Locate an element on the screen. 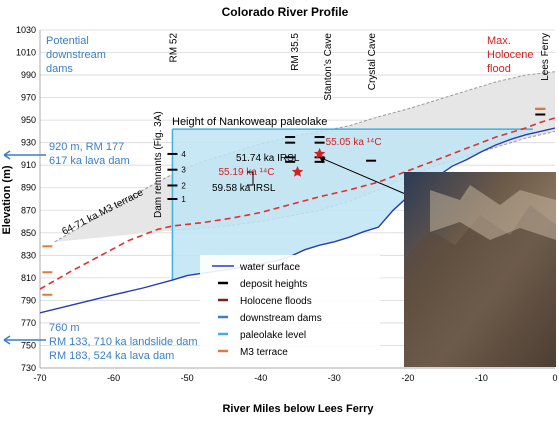 Image resolution: width=559 pixels, height=423 pixels. vertical-site-label: RM 35.5 is located at coordinates (295, 52).